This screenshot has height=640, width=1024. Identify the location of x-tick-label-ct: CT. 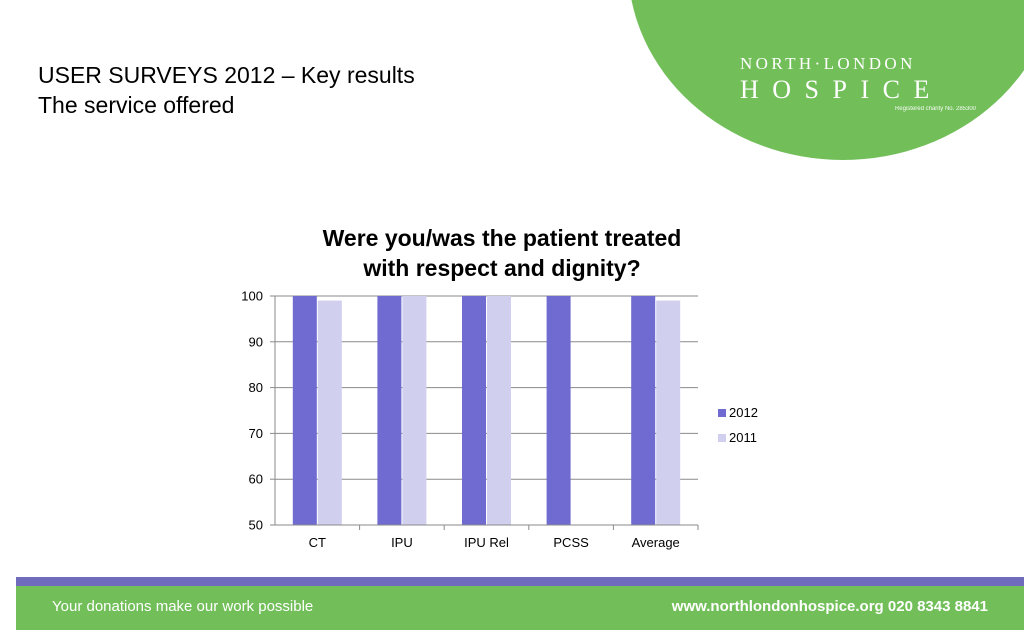
(317, 542).